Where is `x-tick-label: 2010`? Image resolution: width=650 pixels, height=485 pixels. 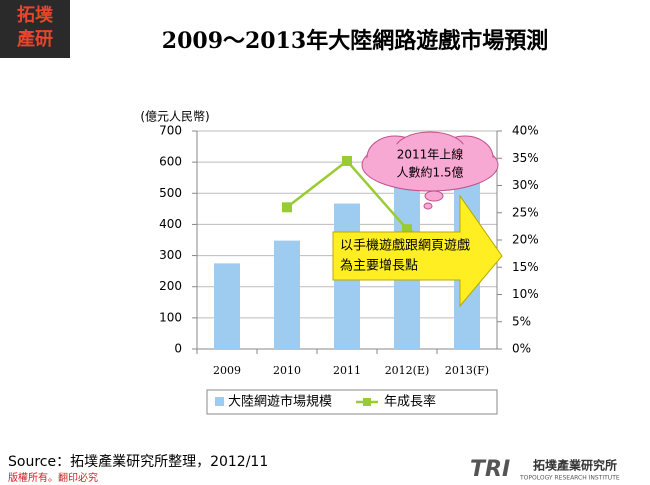
x-tick-label: 2010 is located at coordinates (287, 370).